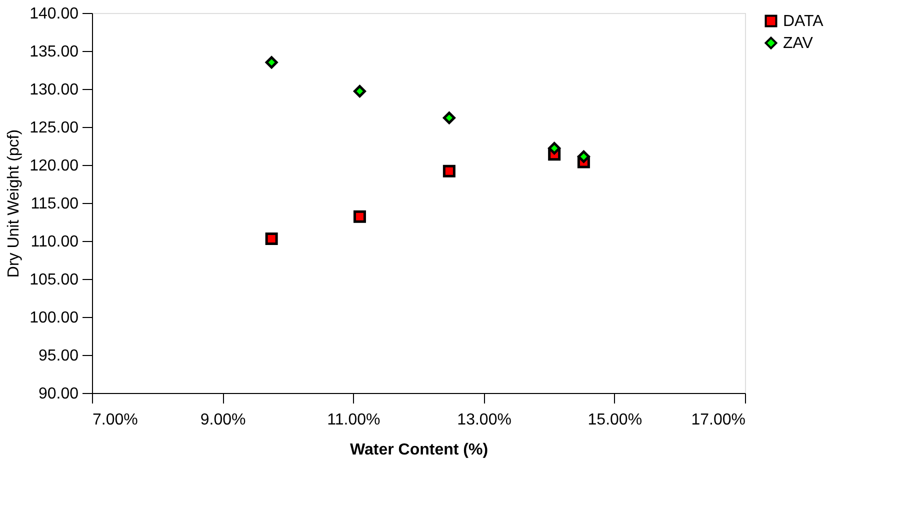 This screenshot has height=508, width=918. Describe the element at coordinates (54, 90) in the screenshot. I see `y-tick-label: 130.00` at that location.